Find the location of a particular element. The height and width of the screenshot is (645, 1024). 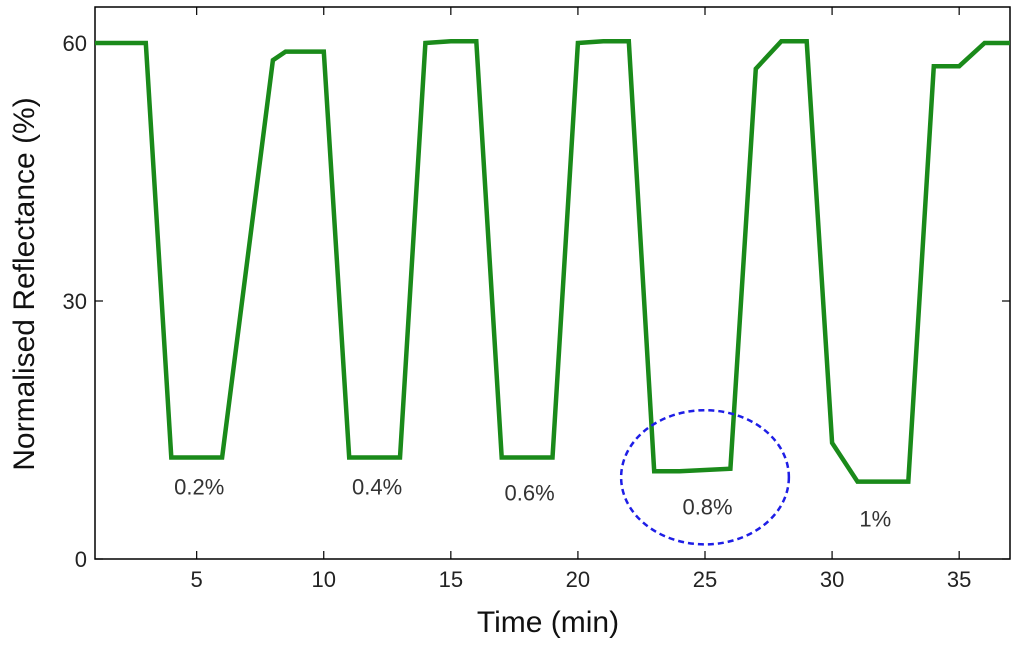

x-tick-label: 15 is located at coordinates (451, 579).